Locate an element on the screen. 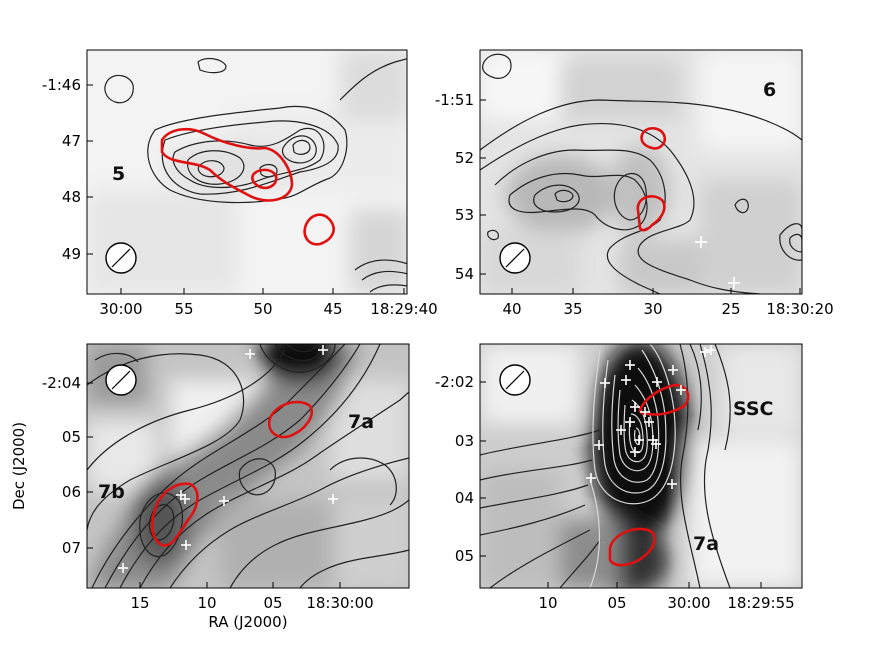 The image size is (872, 654). region-label-ssc: SSC is located at coordinates (753, 409).